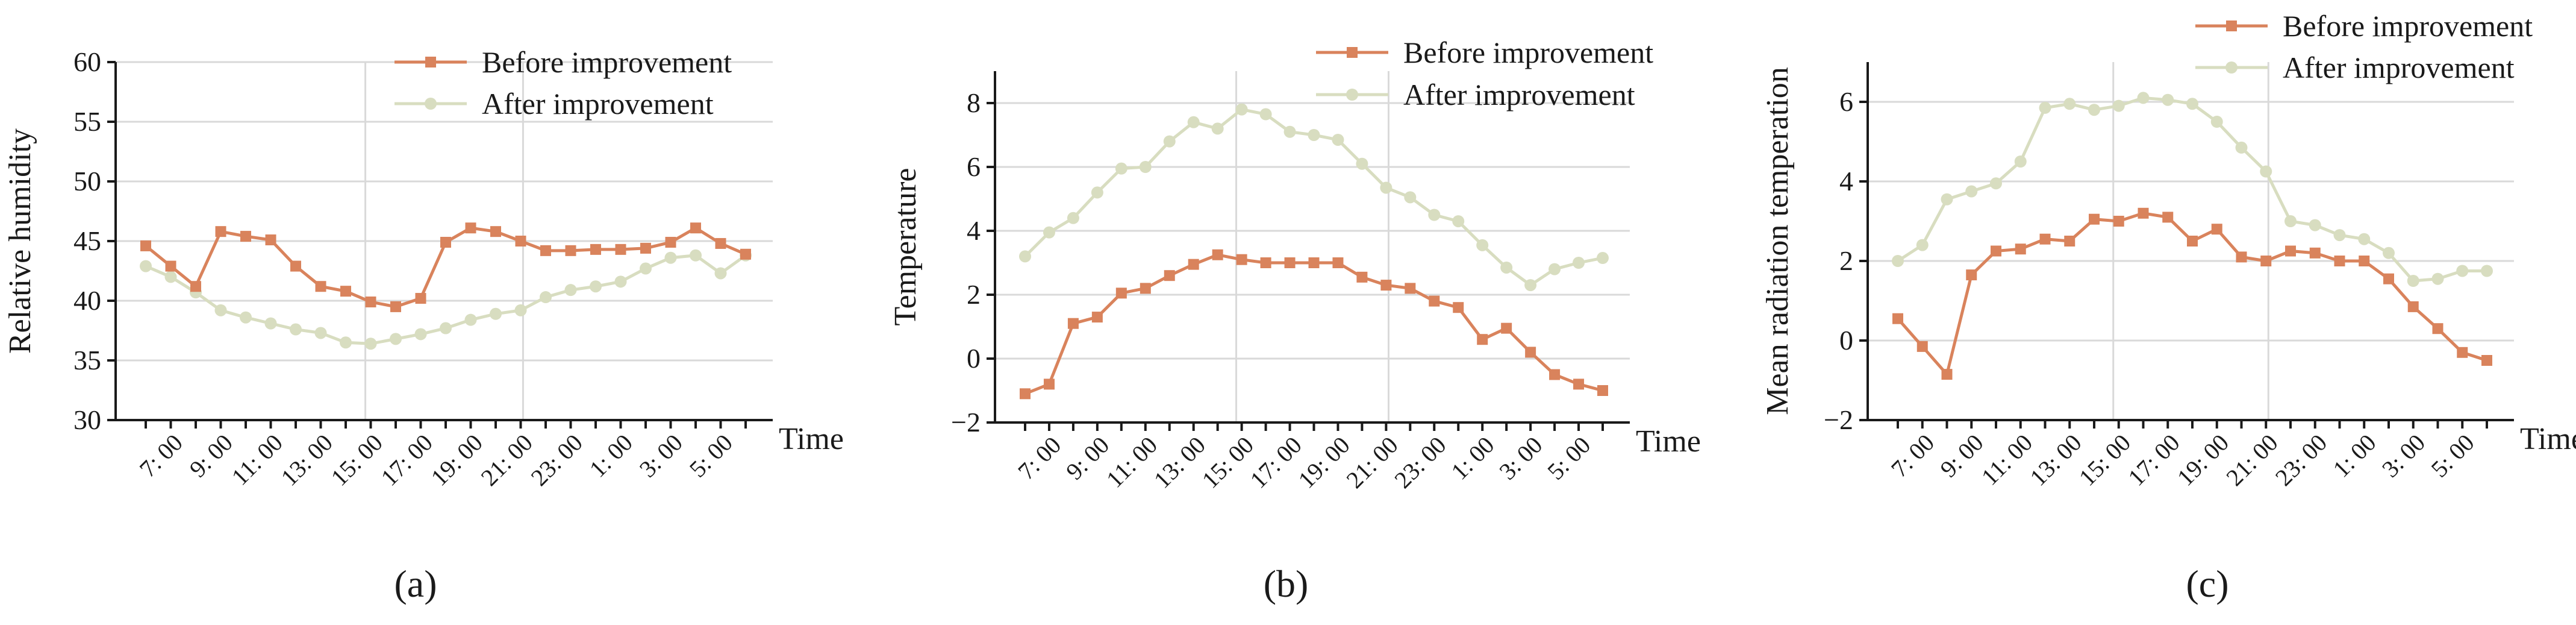 This screenshot has width=2576, height=625. Describe the element at coordinates (87, 240) in the screenshot. I see `y-tick-label: 45` at that location.